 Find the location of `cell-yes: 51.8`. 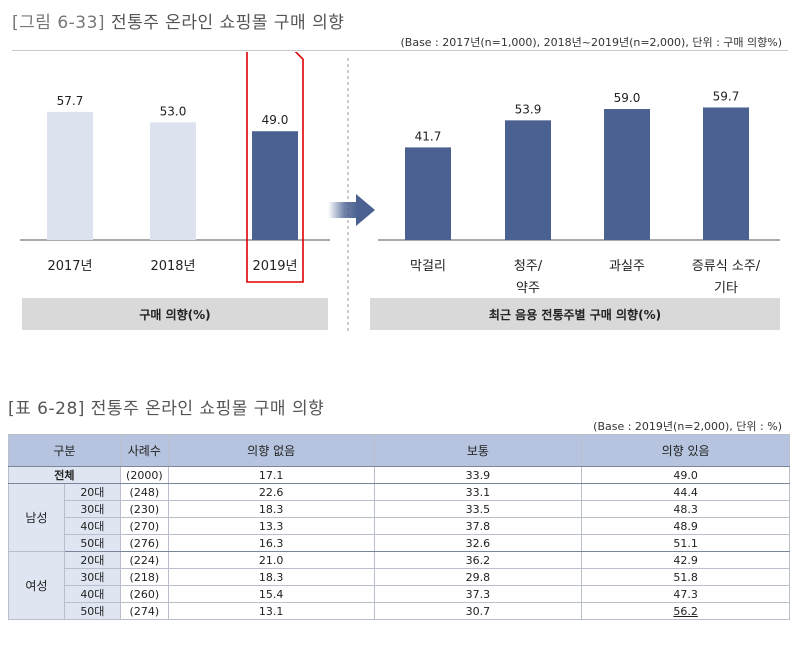

cell-yes: 51.8 is located at coordinates (685, 577).